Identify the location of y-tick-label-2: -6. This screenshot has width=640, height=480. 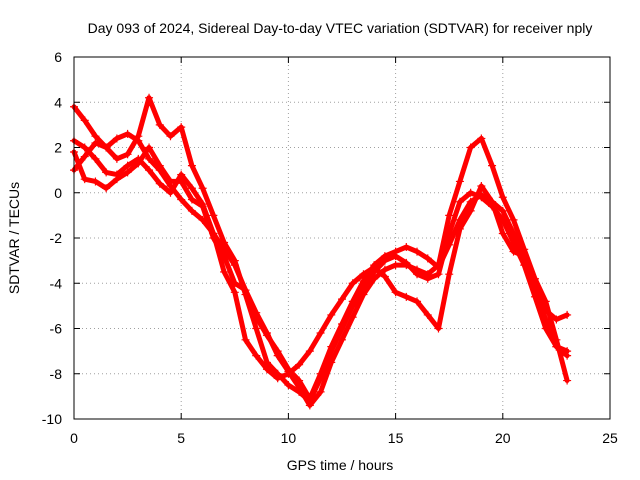
(56, 329).